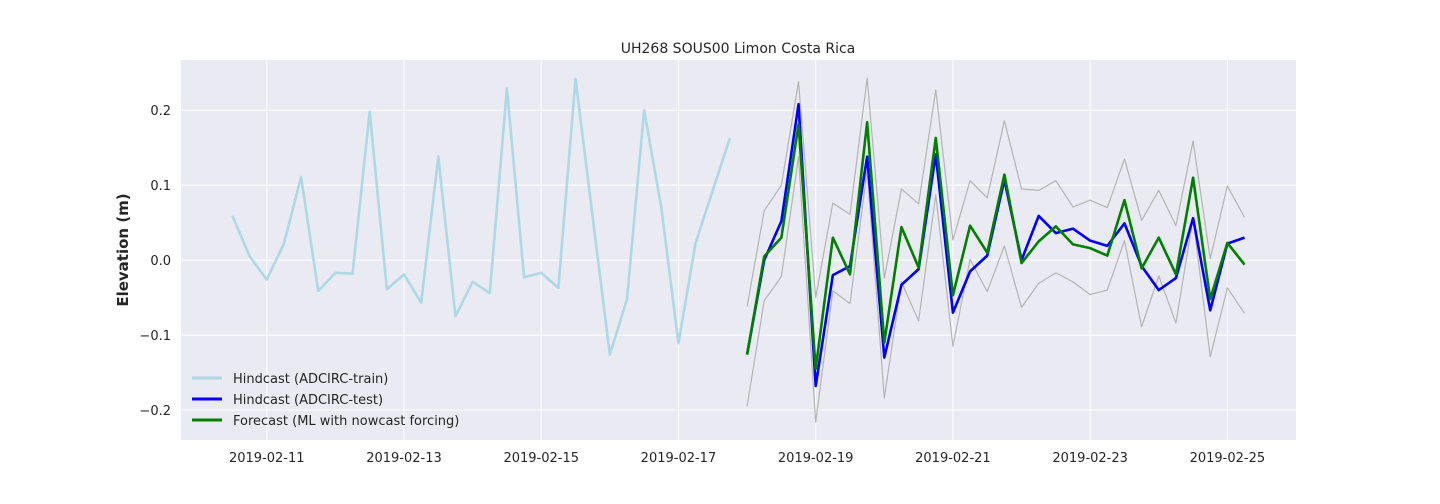  I want to click on legend-label-train: Hindcast (ADCIRC-train), so click(310, 379).